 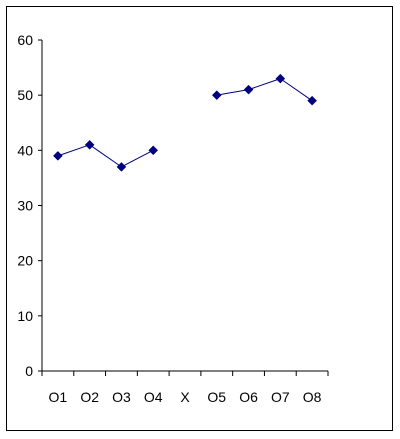 I want to click on x-tick-label: O6, so click(x=248, y=397).